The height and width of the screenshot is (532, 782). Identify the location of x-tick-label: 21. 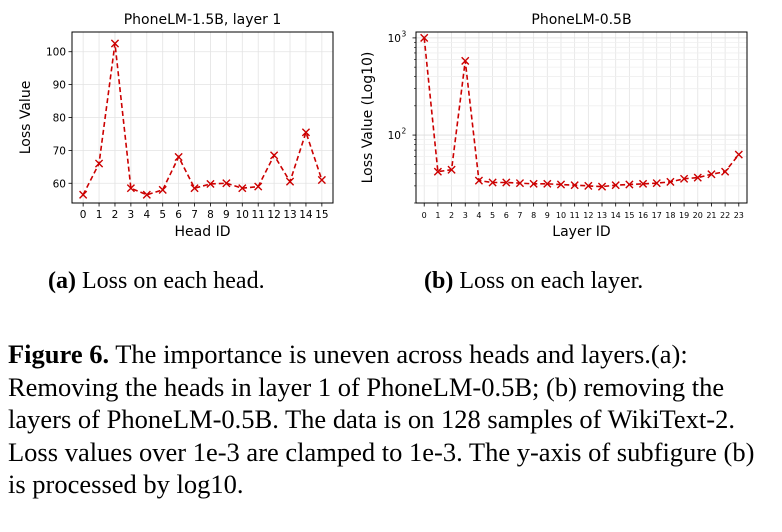
(711, 215).